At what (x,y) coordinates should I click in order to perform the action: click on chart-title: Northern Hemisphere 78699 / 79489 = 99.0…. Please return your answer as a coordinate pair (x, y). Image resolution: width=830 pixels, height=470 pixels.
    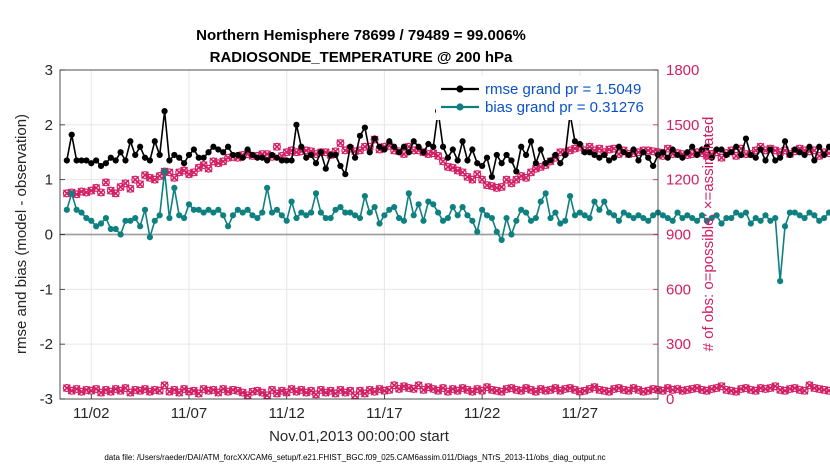
    Looking at the image, I should click on (361, 35).